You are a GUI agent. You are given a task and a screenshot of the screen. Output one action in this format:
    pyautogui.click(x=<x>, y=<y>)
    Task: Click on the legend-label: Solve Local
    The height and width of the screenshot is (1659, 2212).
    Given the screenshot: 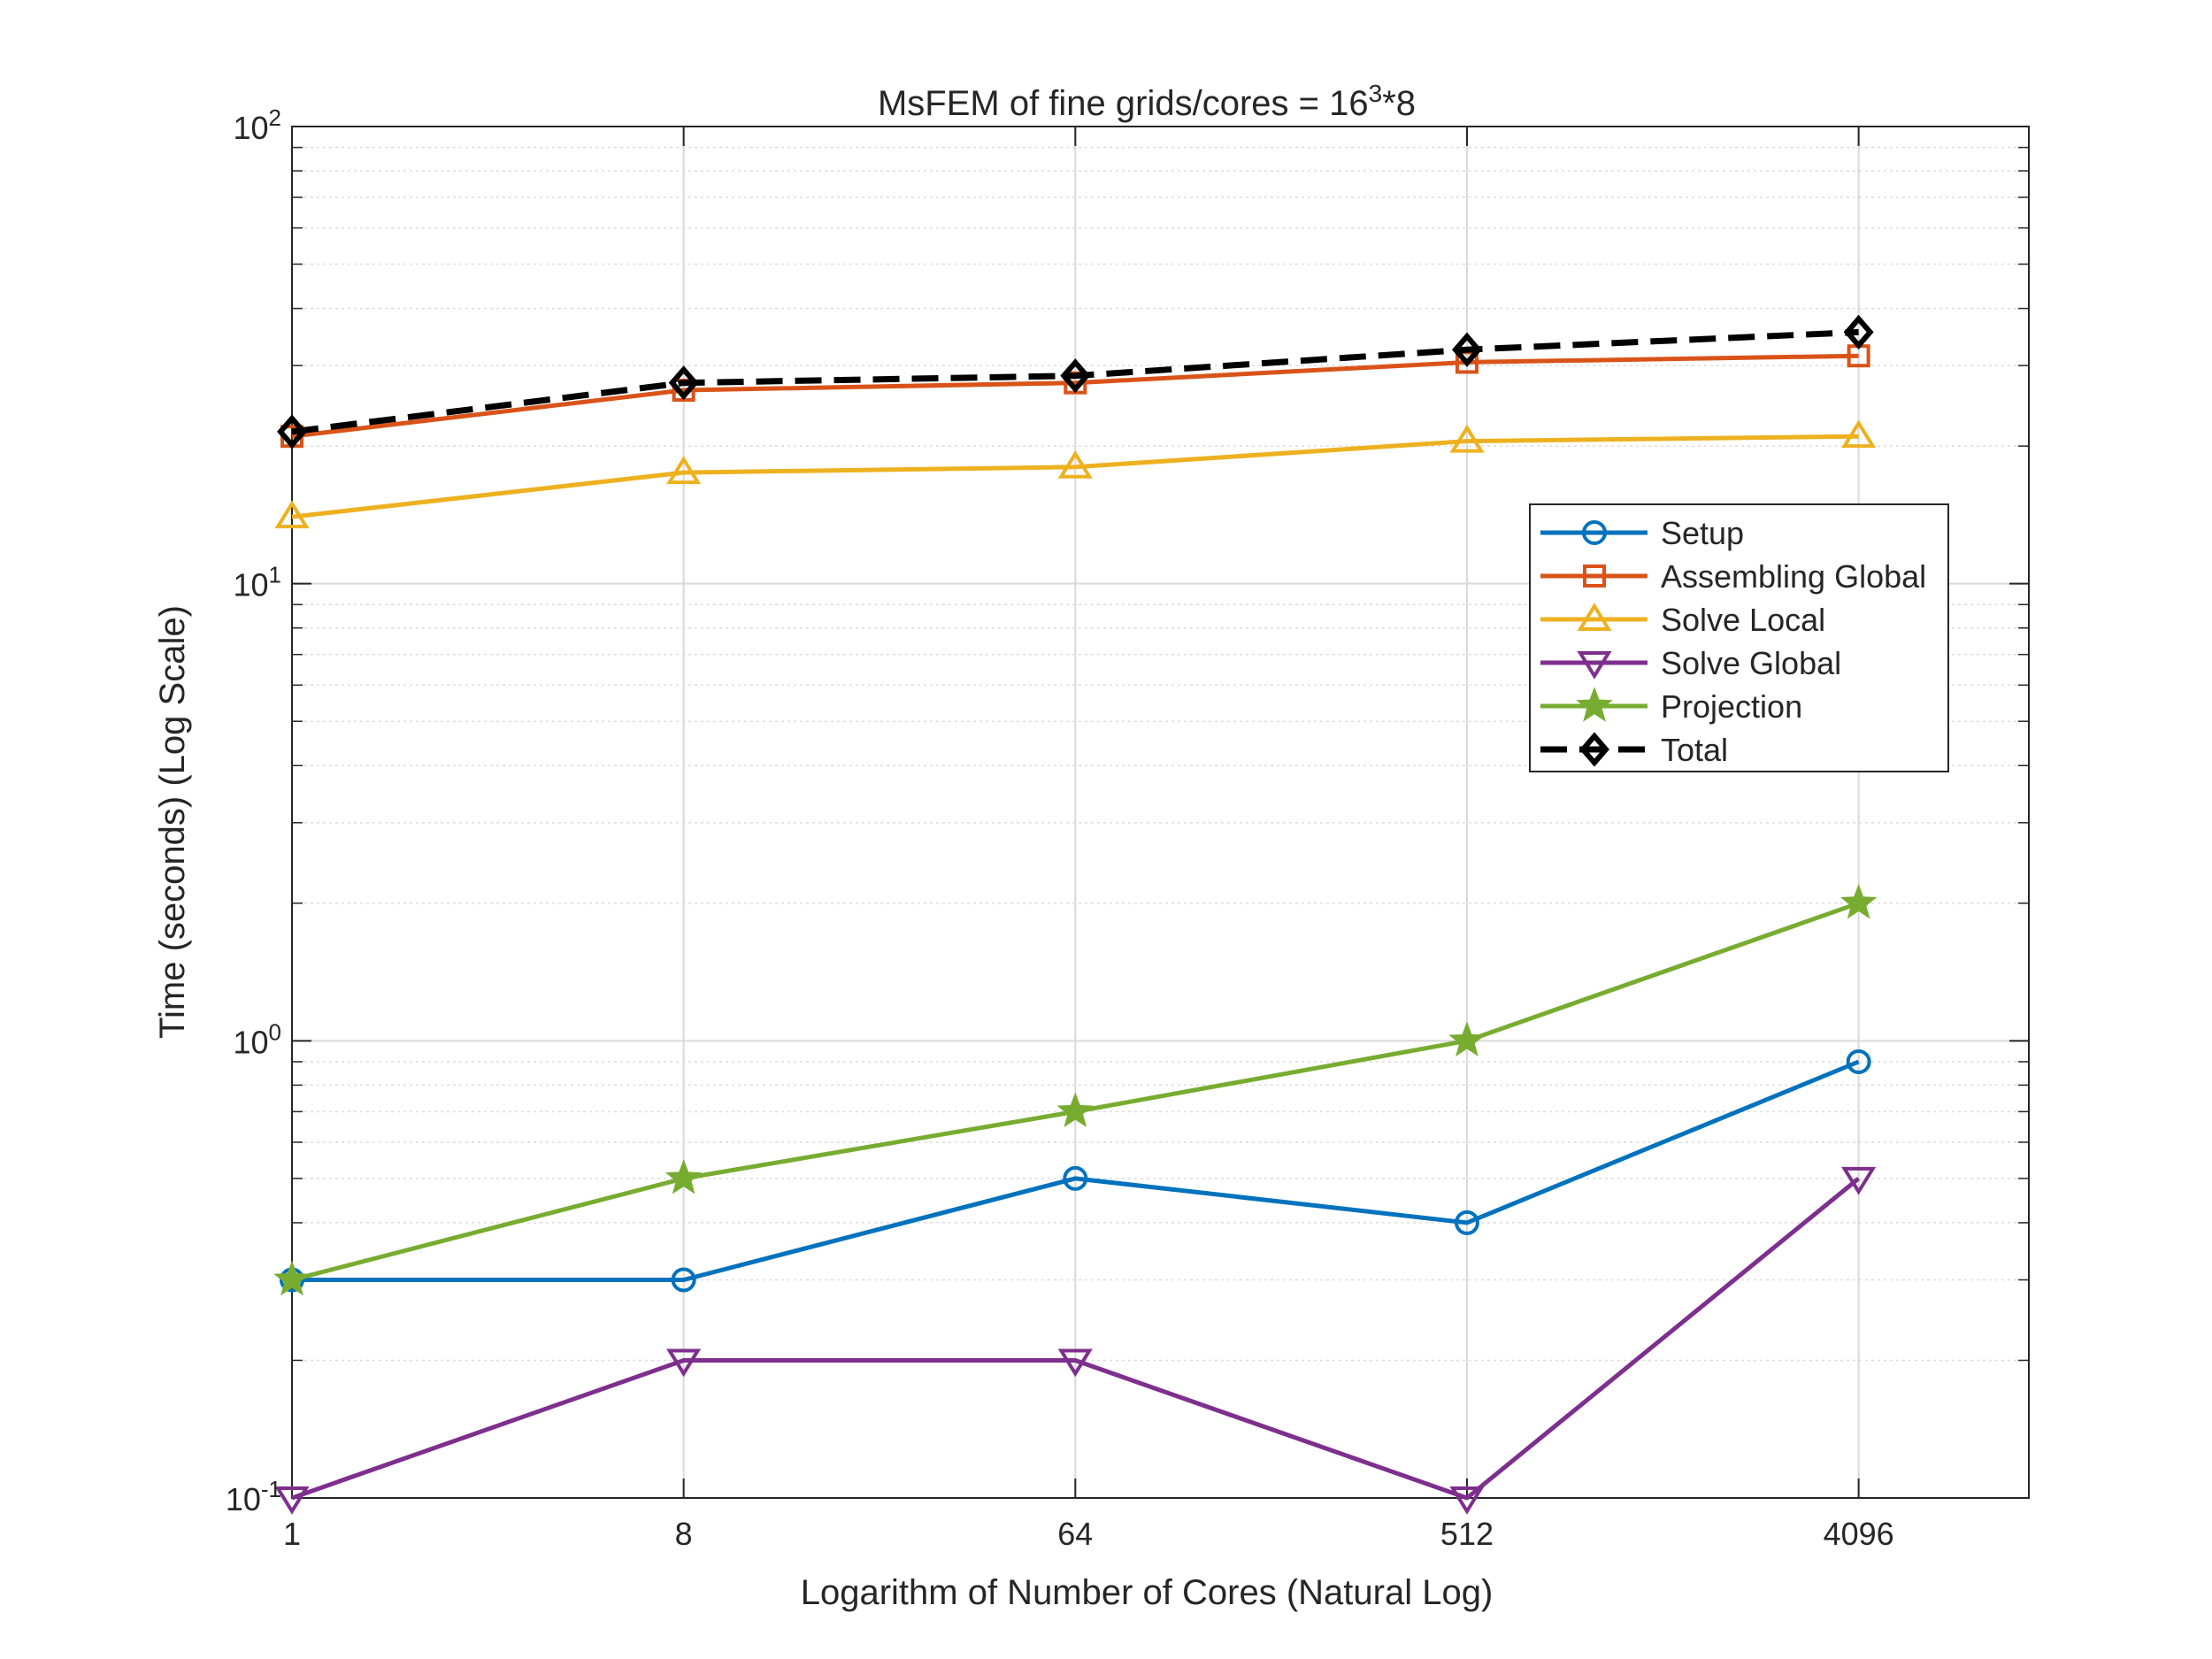 What is the action you would take?
    pyautogui.click(x=1743, y=620)
    